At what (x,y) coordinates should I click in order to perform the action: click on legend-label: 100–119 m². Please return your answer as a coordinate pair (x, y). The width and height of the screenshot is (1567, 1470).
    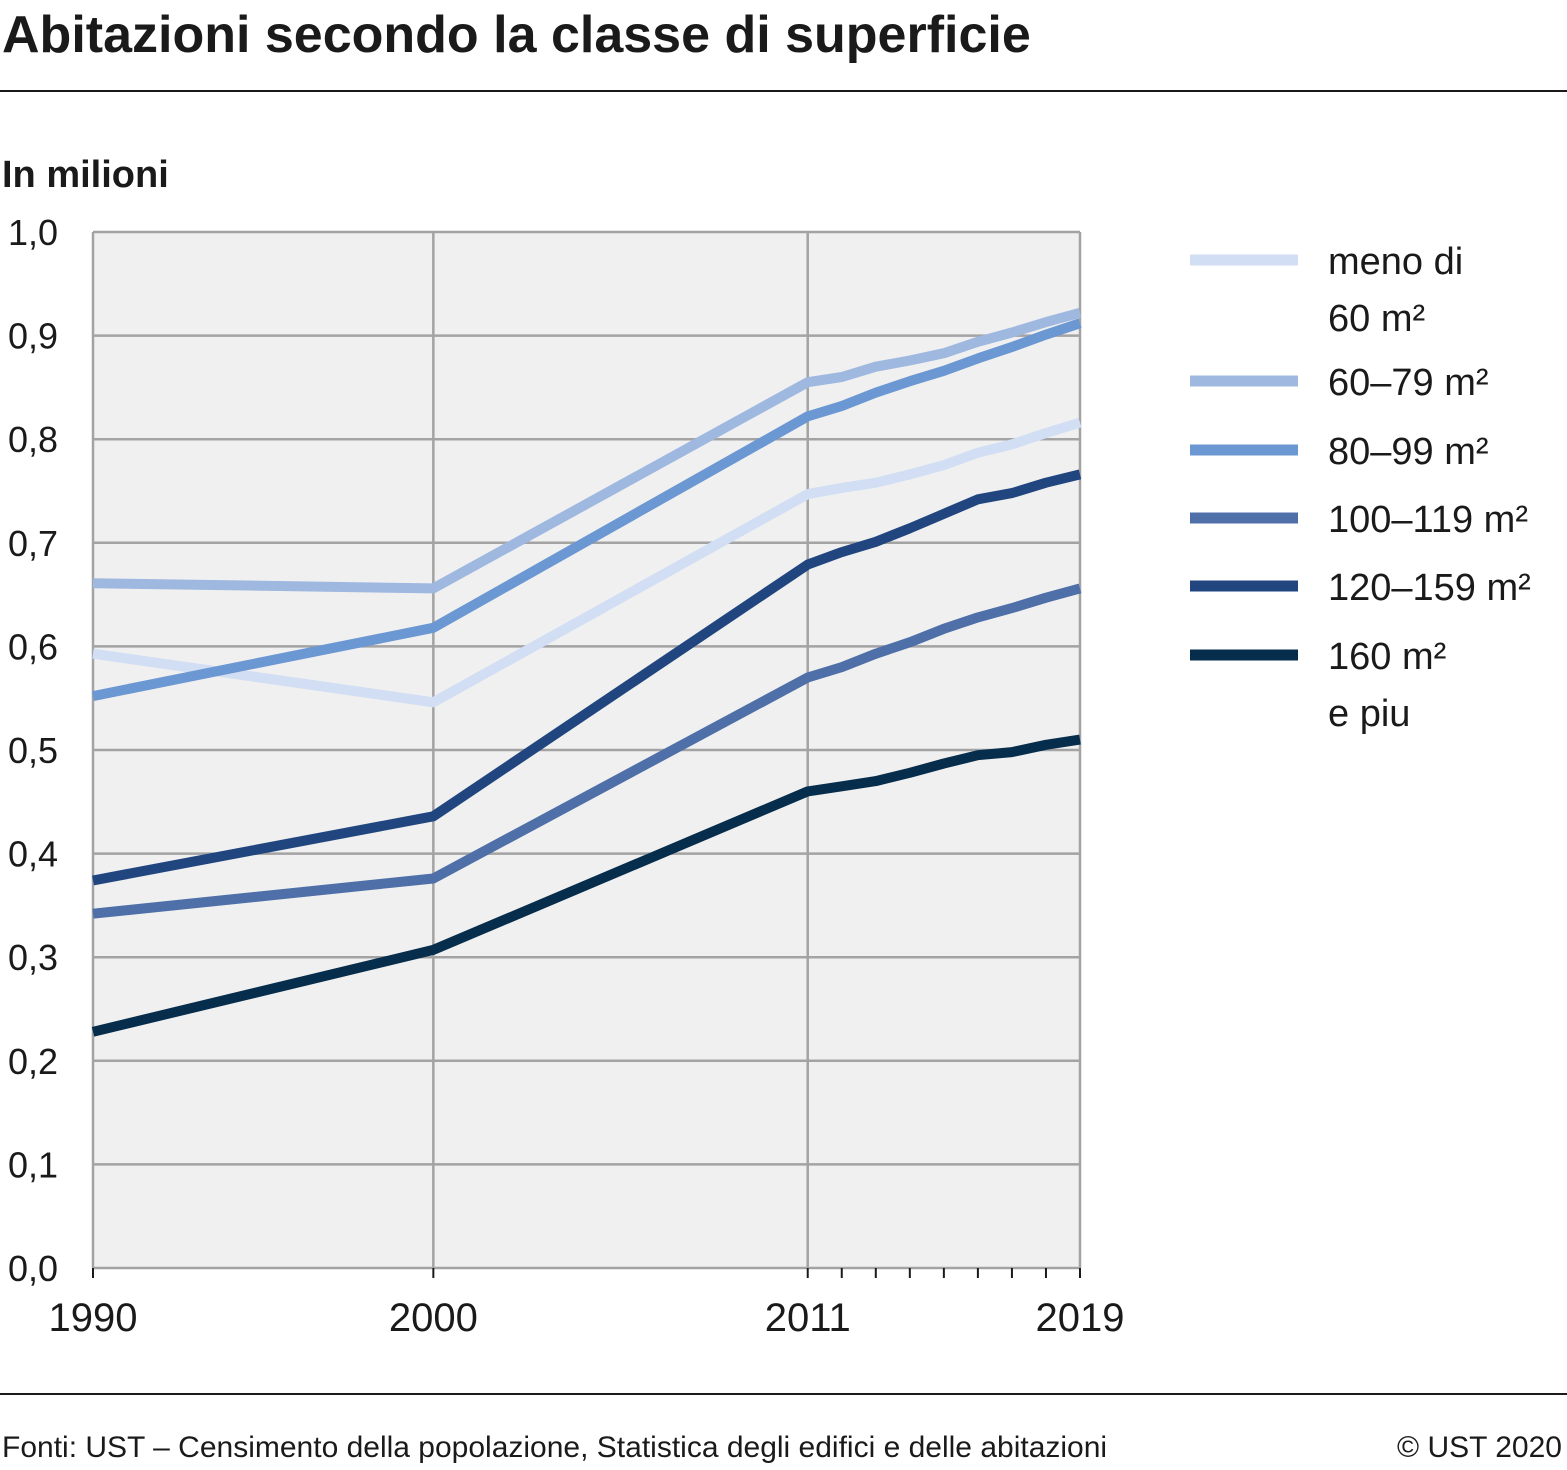
    Looking at the image, I should click on (1428, 520).